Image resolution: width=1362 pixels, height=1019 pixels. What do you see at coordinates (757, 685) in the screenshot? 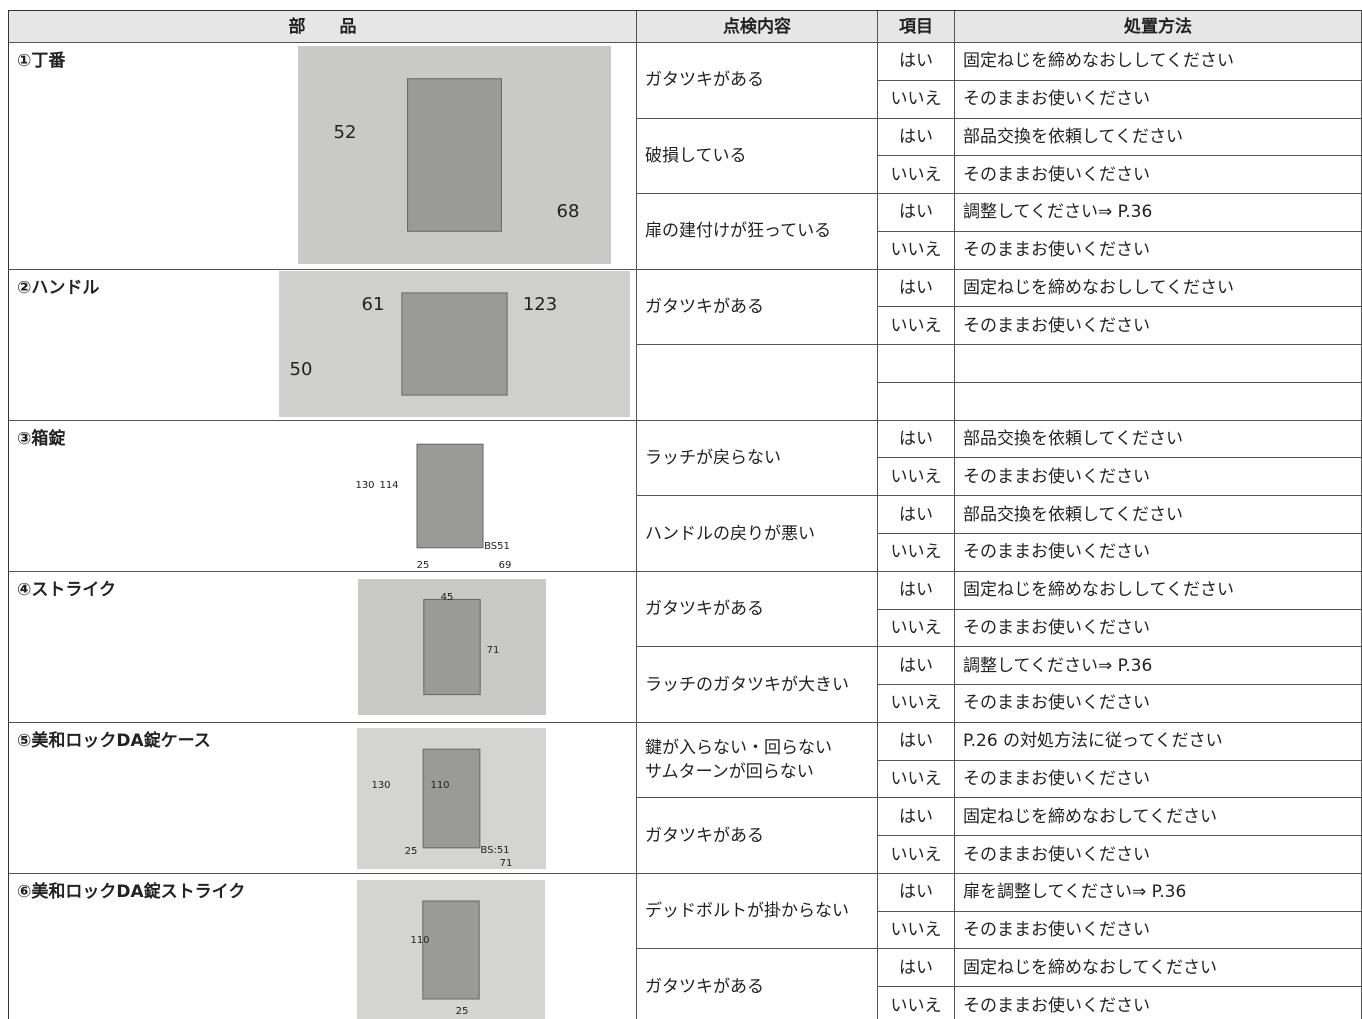
I see `check-text: ラッチのガタツキが大きい` at bounding box center [757, 685].